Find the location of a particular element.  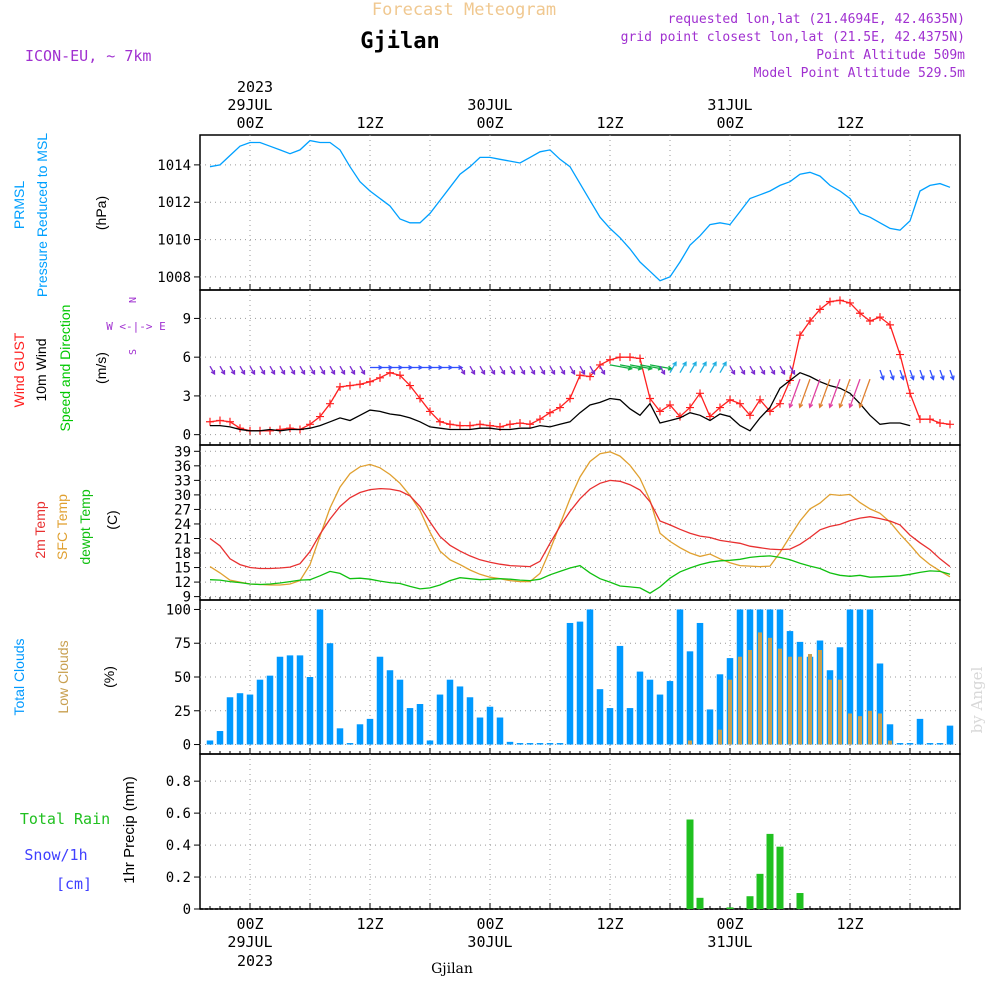

location-title: Gjilan is located at coordinates (399, 41).